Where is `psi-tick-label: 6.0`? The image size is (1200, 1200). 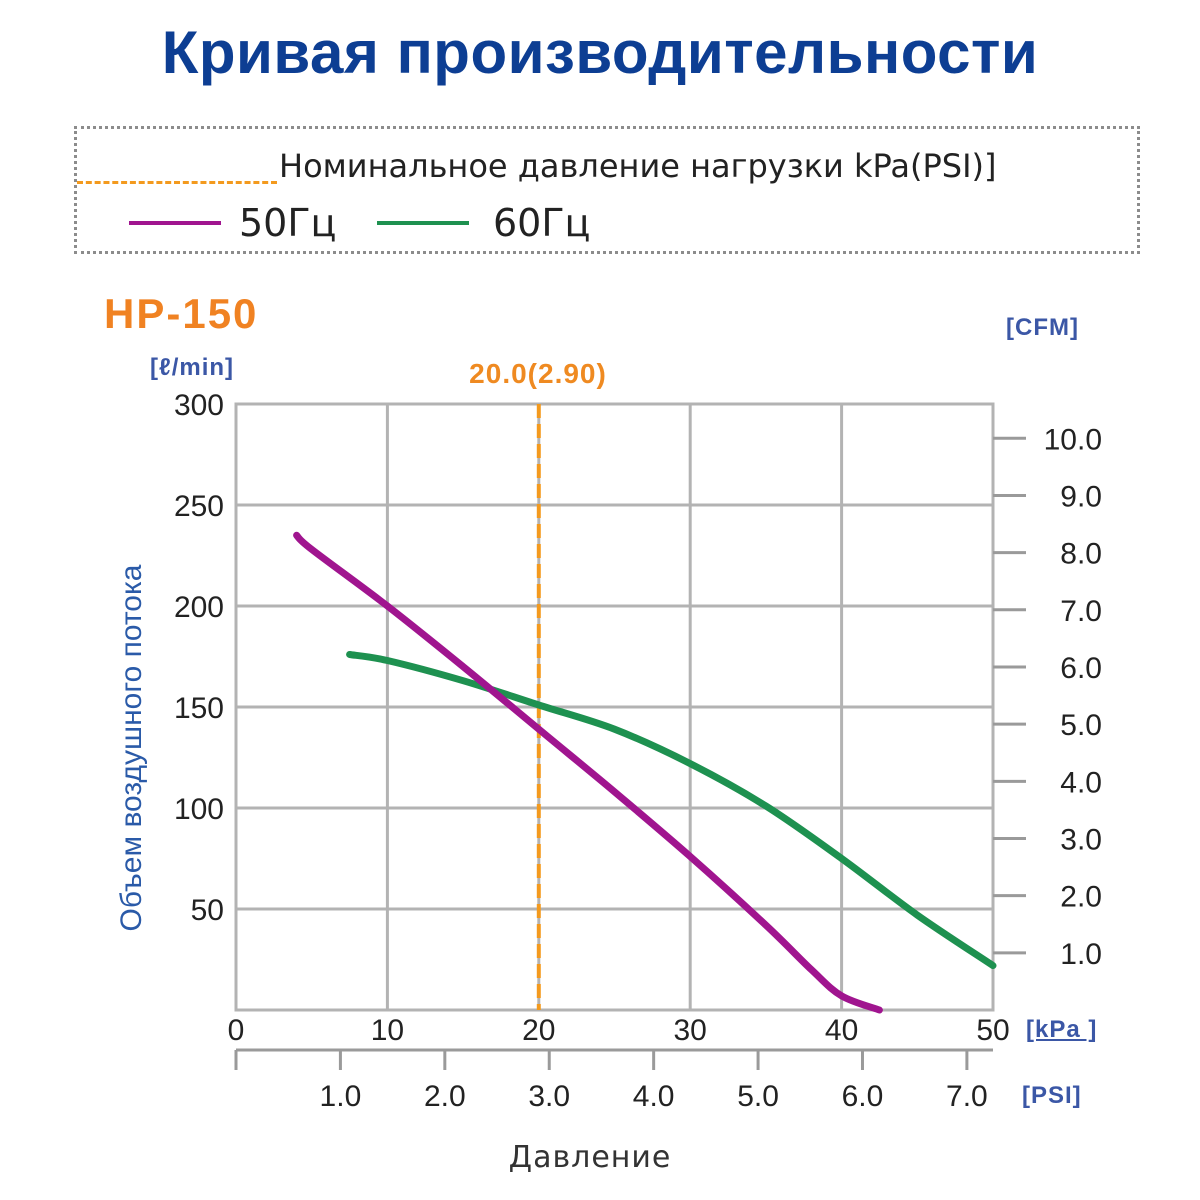 psi-tick-label: 6.0 is located at coordinates (863, 1096).